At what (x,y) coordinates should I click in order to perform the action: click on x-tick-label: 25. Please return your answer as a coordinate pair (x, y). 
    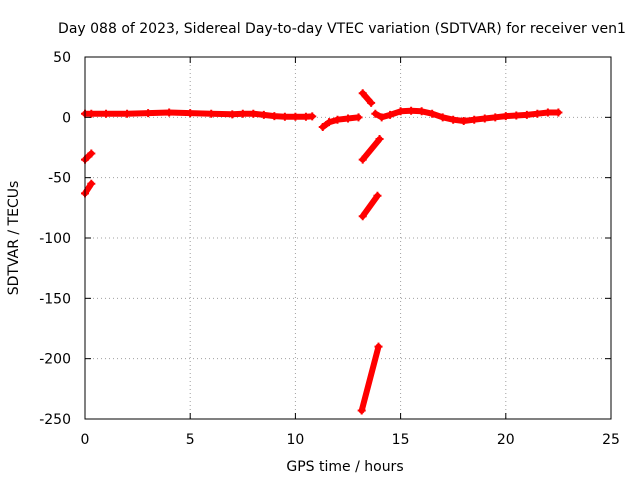
    Looking at the image, I should click on (611, 440).